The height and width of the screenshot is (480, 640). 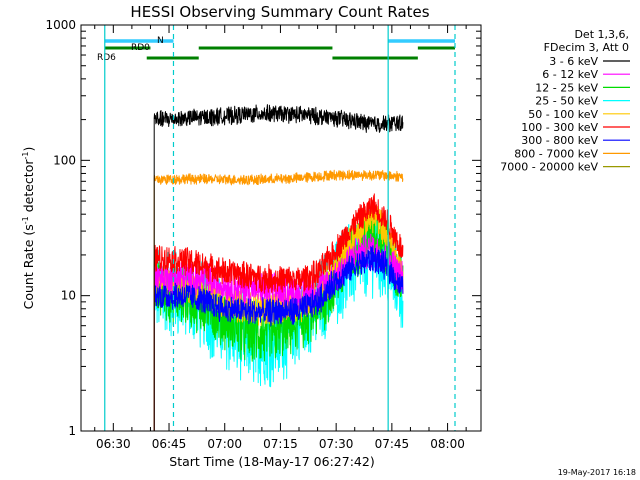 I want to click on y-axis-label-main: Count Rate (s, so click(x=28, y=266).